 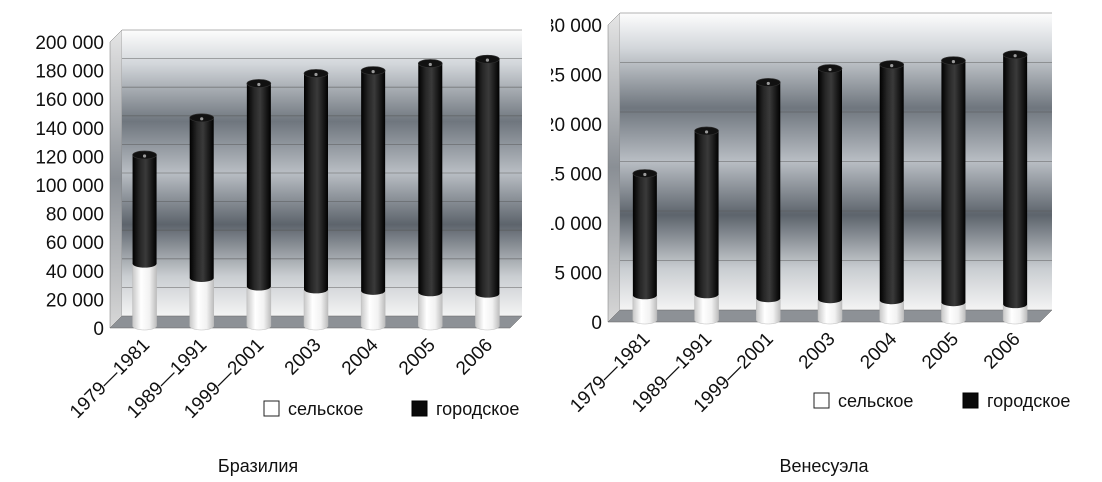 What do you see at coordinates (576, 76) in the screenshot?
I see `y-tick-label: 25 000` at bounding box center [576, 76].